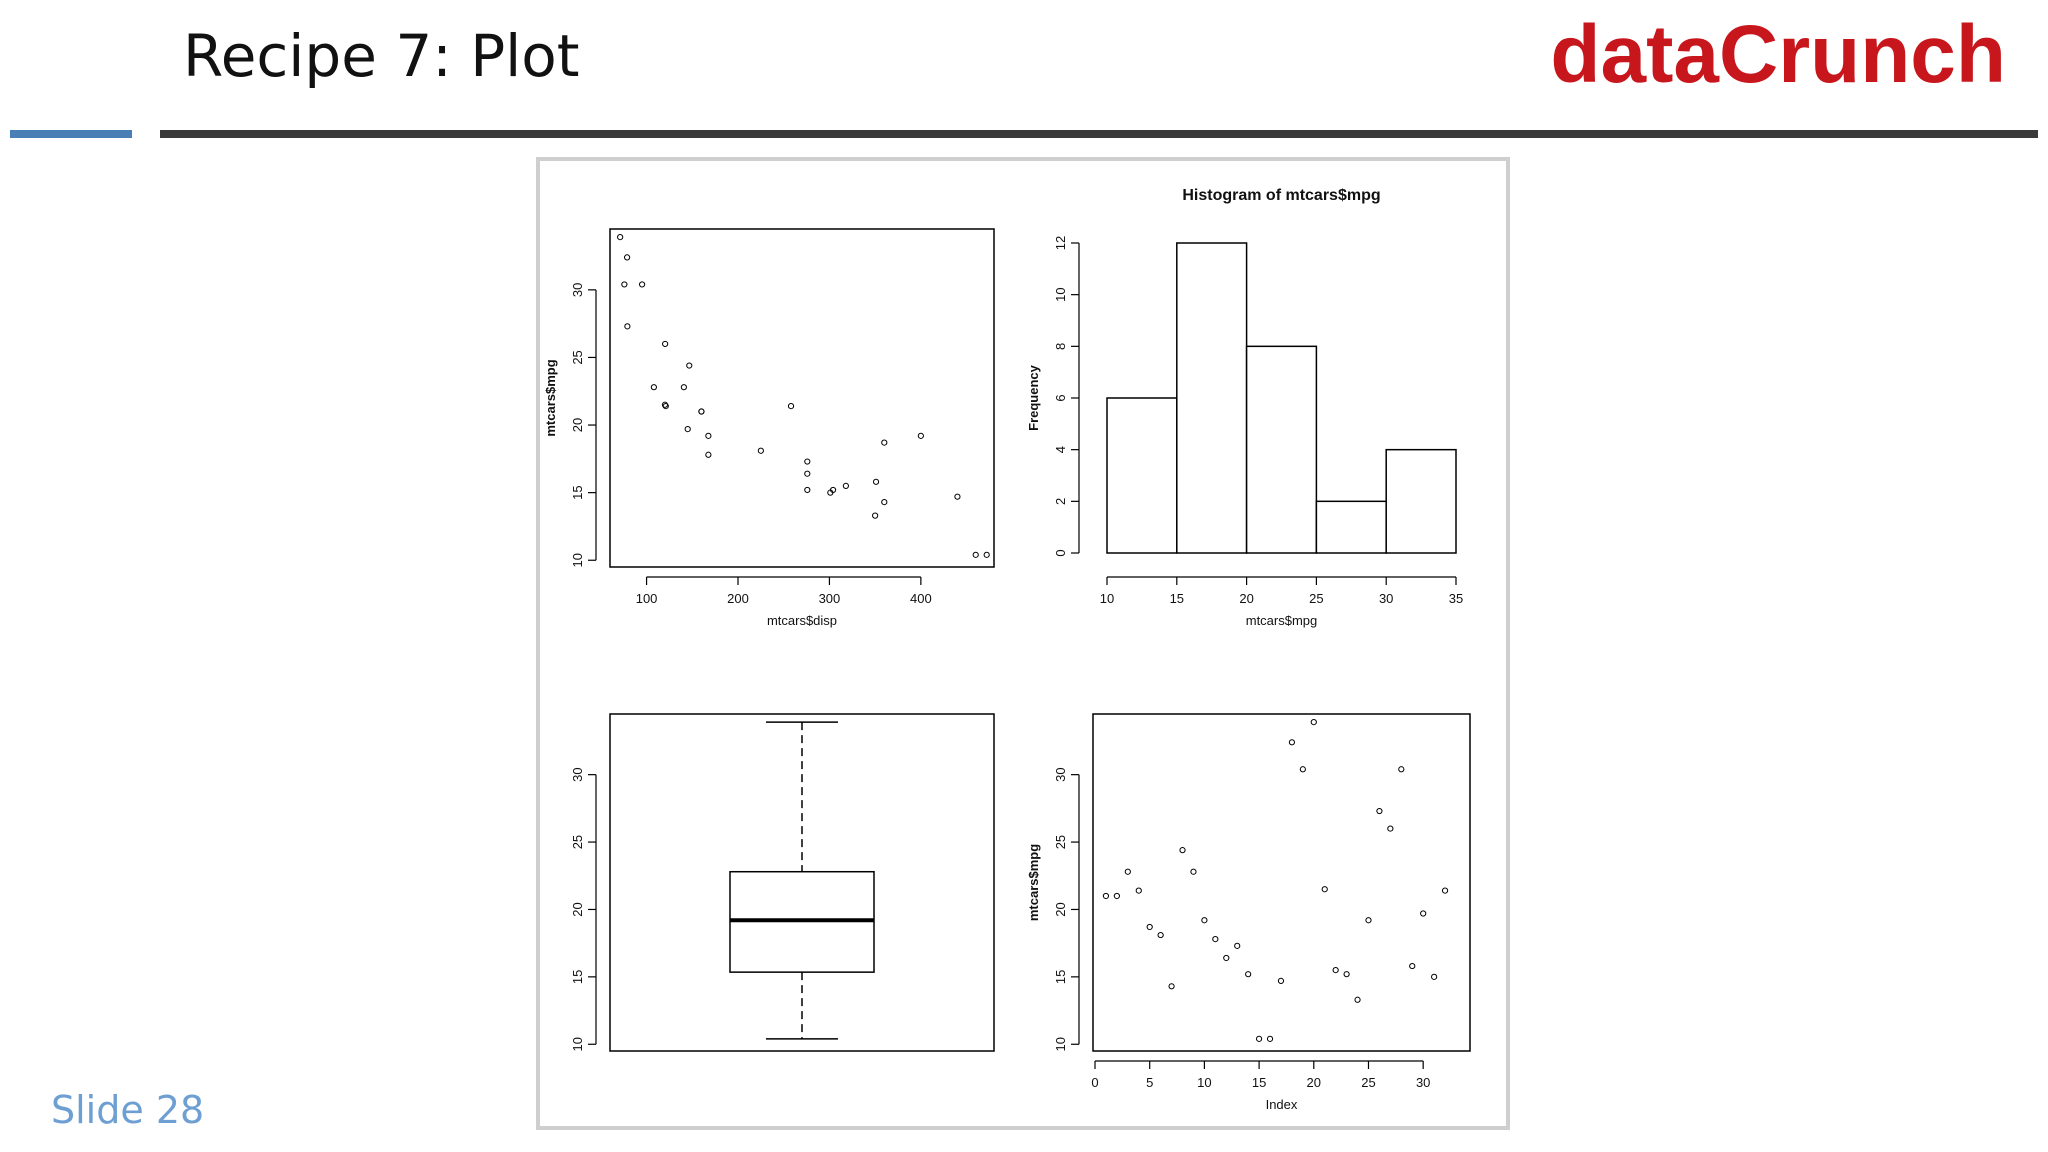 This screenshot has height=1152, width=2048. Describe the element at coordinates (1314, 1082) in the screenshot. I see `index-plot-x-tick-label: 20` at that location.